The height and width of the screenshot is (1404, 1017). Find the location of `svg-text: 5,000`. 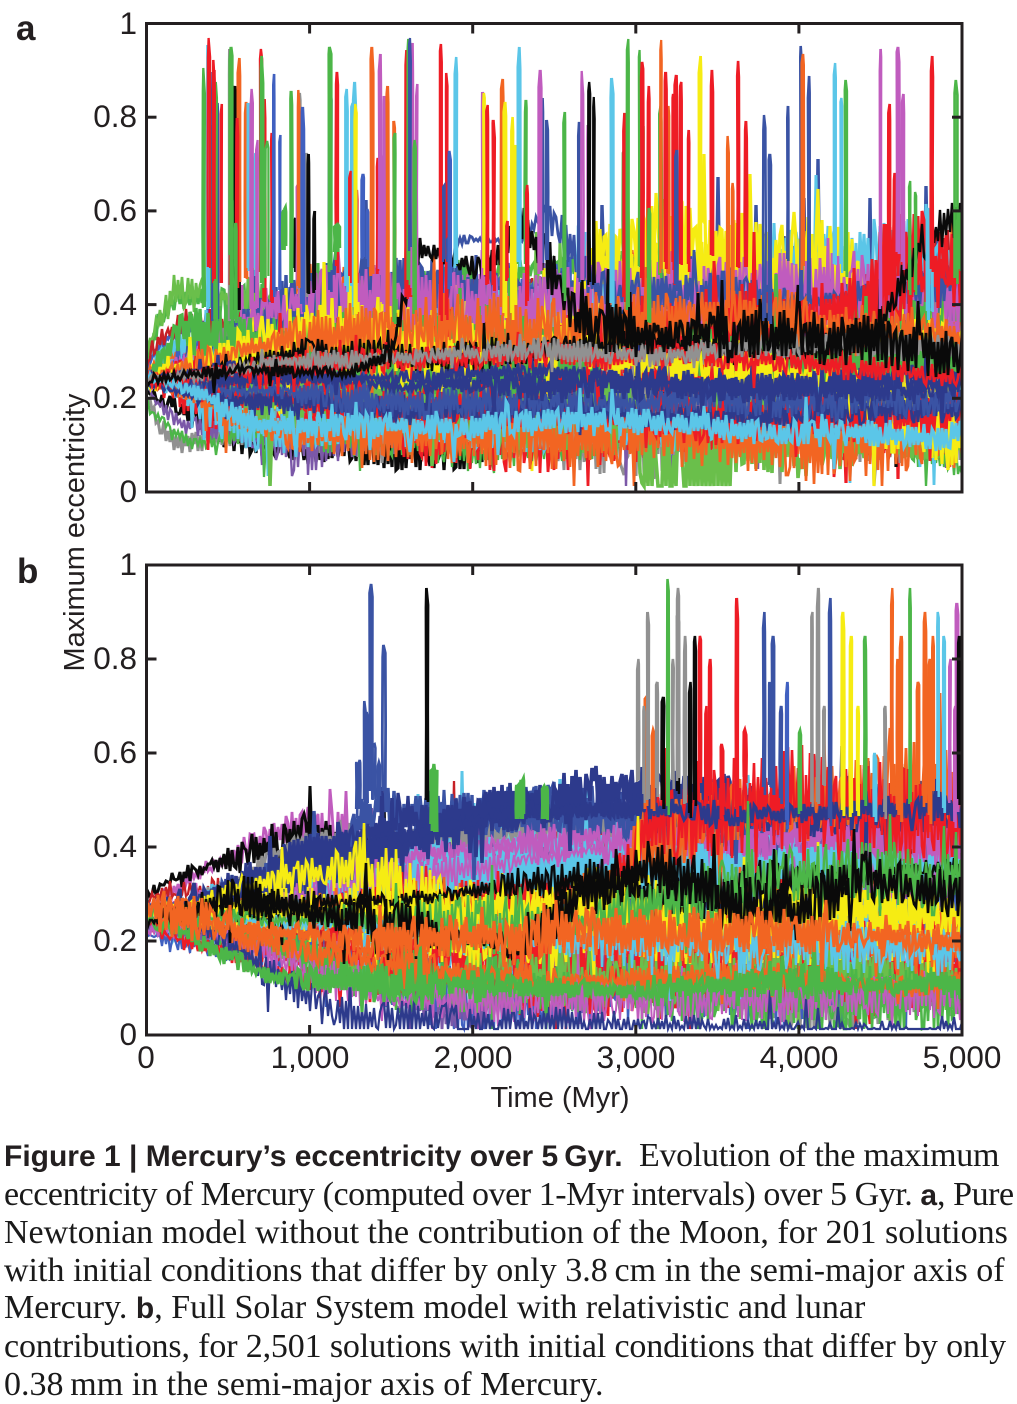

svg-text: 5,000 is located at coordinates (962, 1057).